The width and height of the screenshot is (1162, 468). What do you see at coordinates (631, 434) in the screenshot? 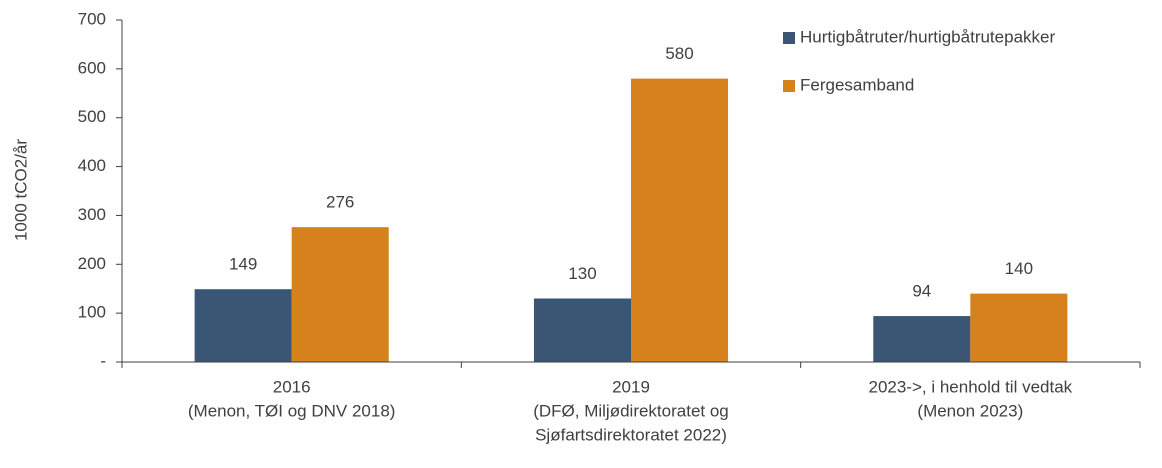
I see `x-tick-label: Sjøfartsdirektoratet 2022)` at bounding box center [631, 434].